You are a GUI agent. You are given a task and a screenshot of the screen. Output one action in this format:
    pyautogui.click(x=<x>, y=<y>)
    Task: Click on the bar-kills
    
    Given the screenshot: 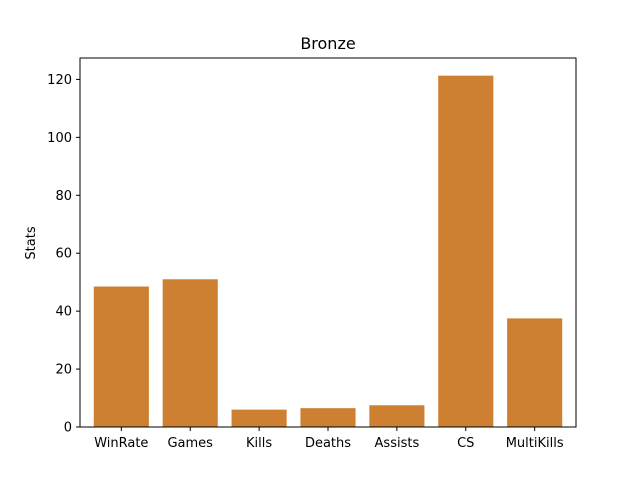 What is the action you would take?
    pyautogui.click(x=259, y=418)
    